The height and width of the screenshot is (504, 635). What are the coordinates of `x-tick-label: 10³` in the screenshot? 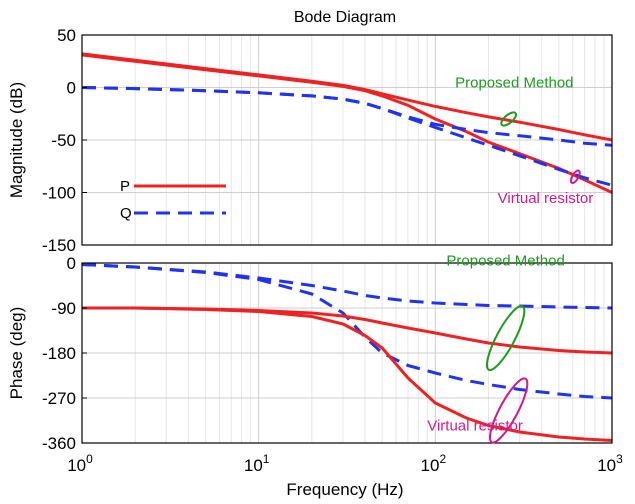 It's located at (610, 463).